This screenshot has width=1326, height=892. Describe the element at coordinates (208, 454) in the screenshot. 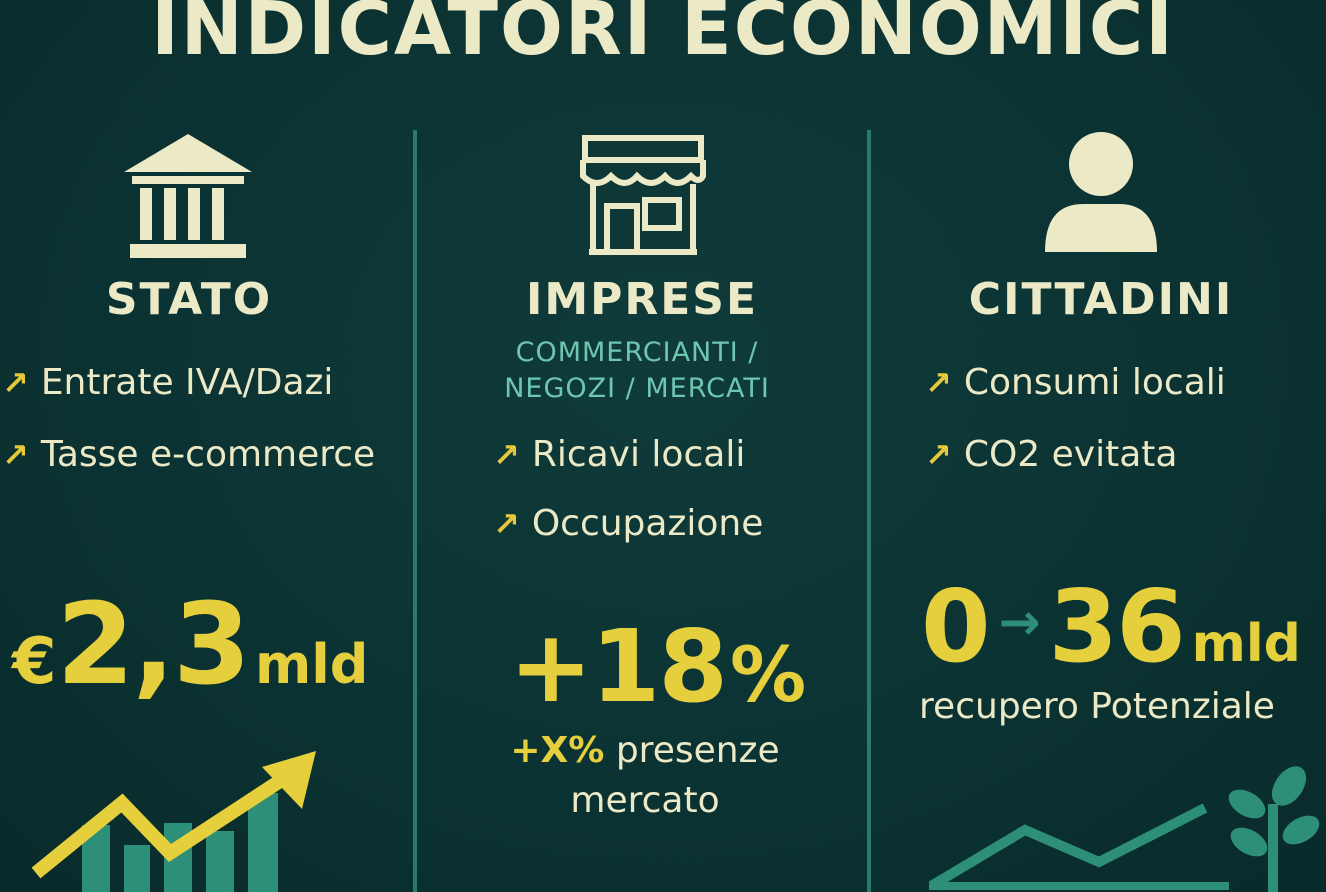

I see `stato-item-label: Tasse e-commerce` at that location.